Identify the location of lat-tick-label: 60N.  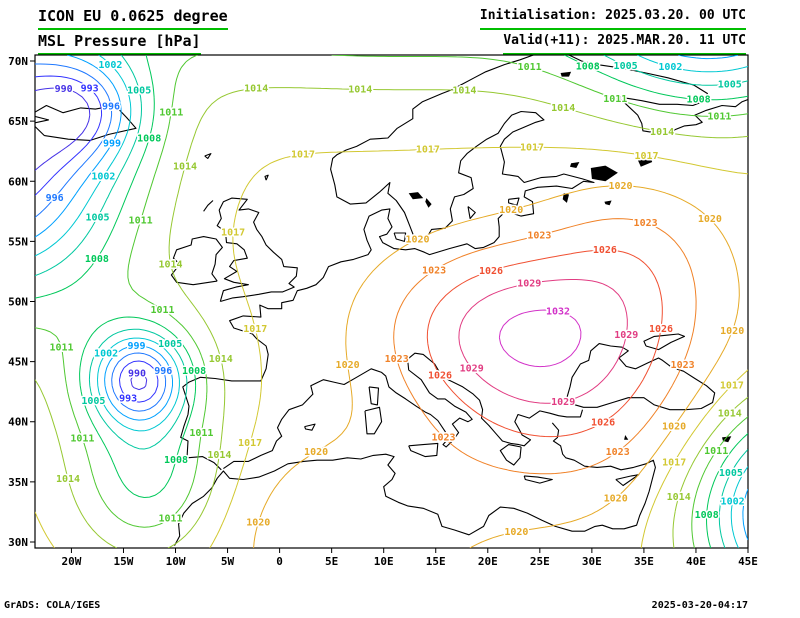
(18, 181).